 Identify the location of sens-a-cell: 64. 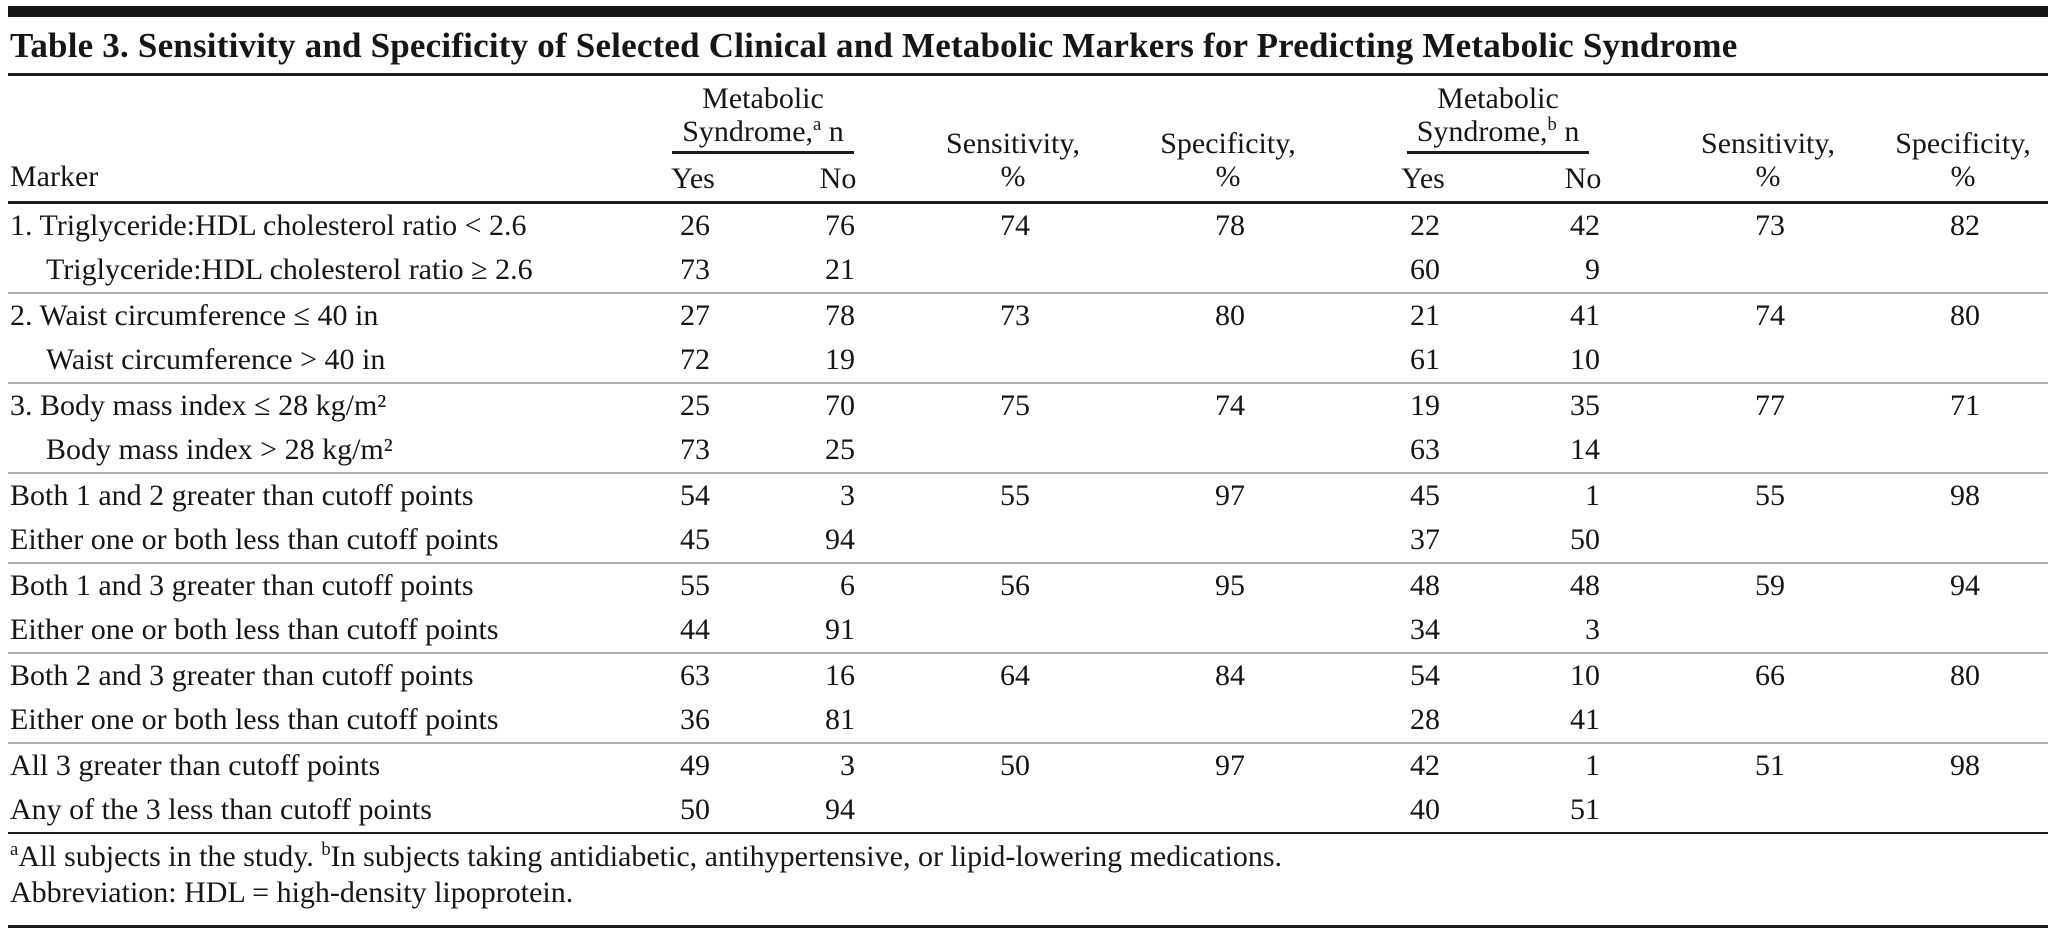
(1013, 675).